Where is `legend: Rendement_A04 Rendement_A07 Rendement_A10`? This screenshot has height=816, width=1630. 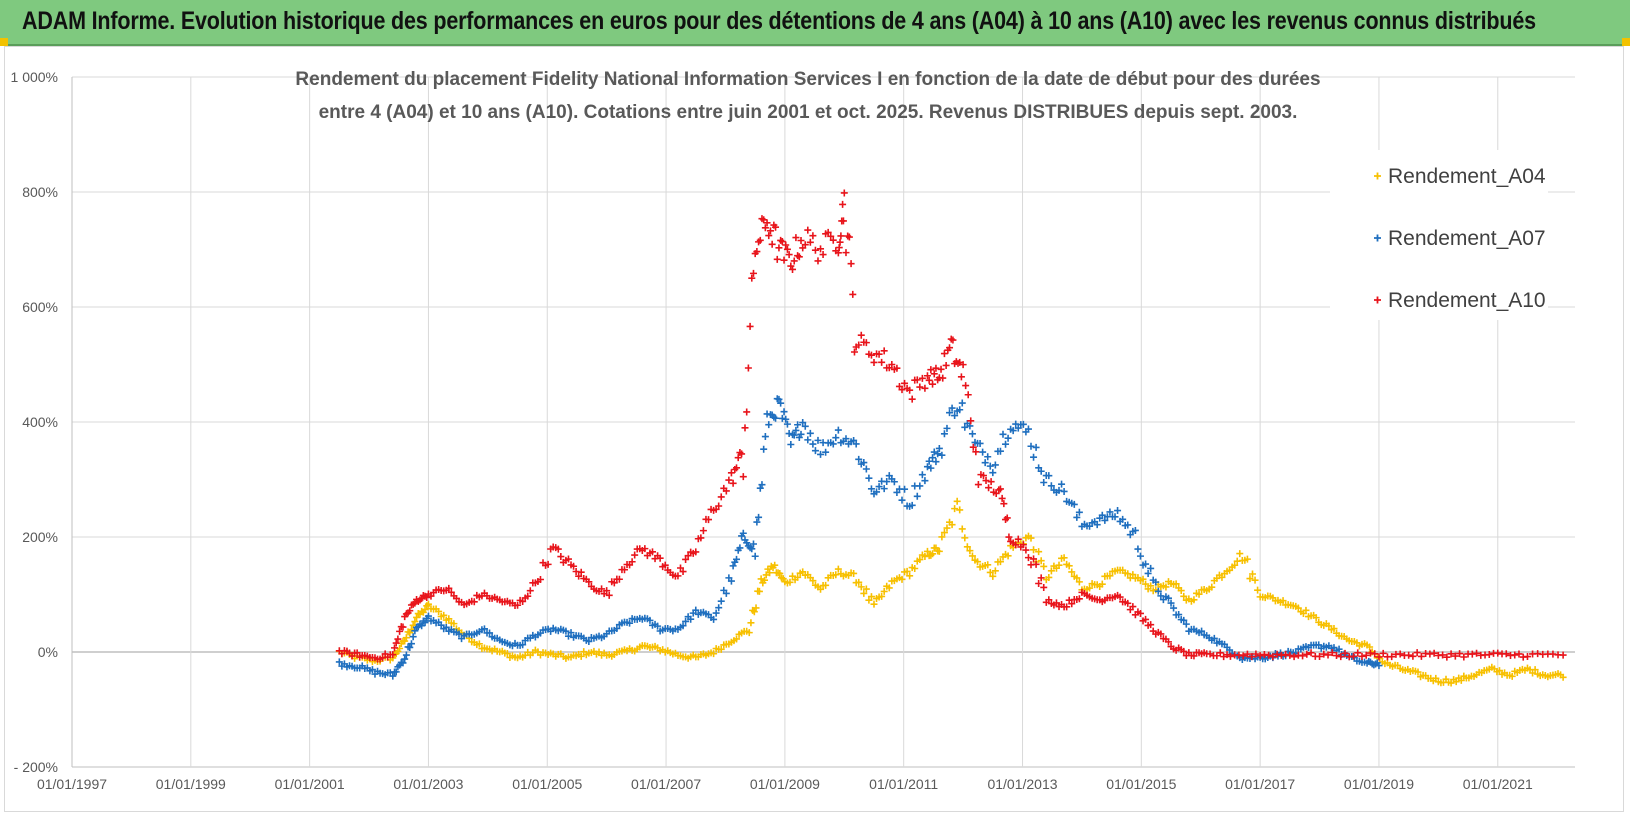
legend: Rendement_A04 Rendement_A07 Rendement_A10 is located at coordinates (1439, 235).